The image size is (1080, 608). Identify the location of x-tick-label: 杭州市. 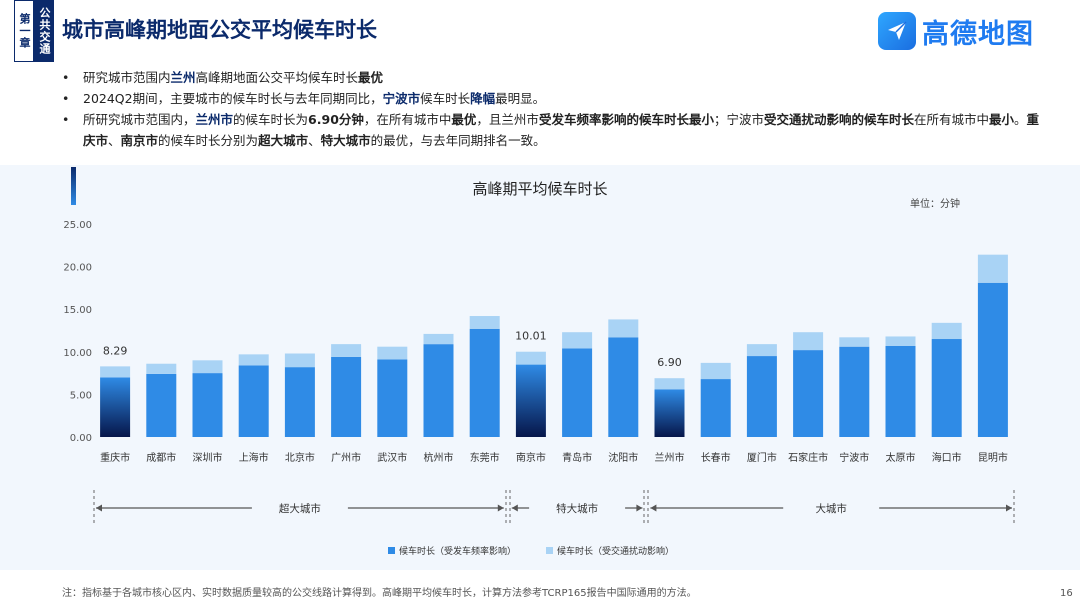
(439, 457).